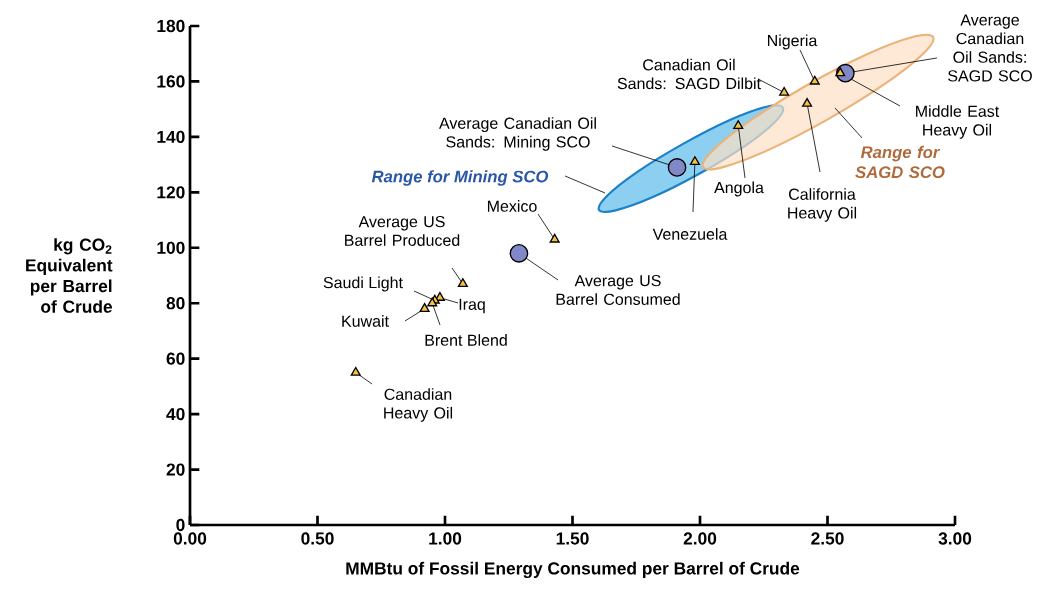  I want to click on annotation: Average US Barrel Produced, so click(402, 230).